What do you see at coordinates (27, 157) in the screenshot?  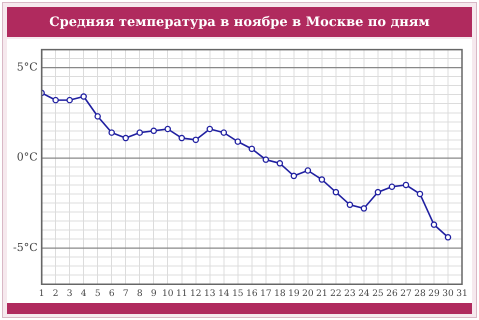 I see `y-tick-label: 0°C` at bounding box center [27, 157].